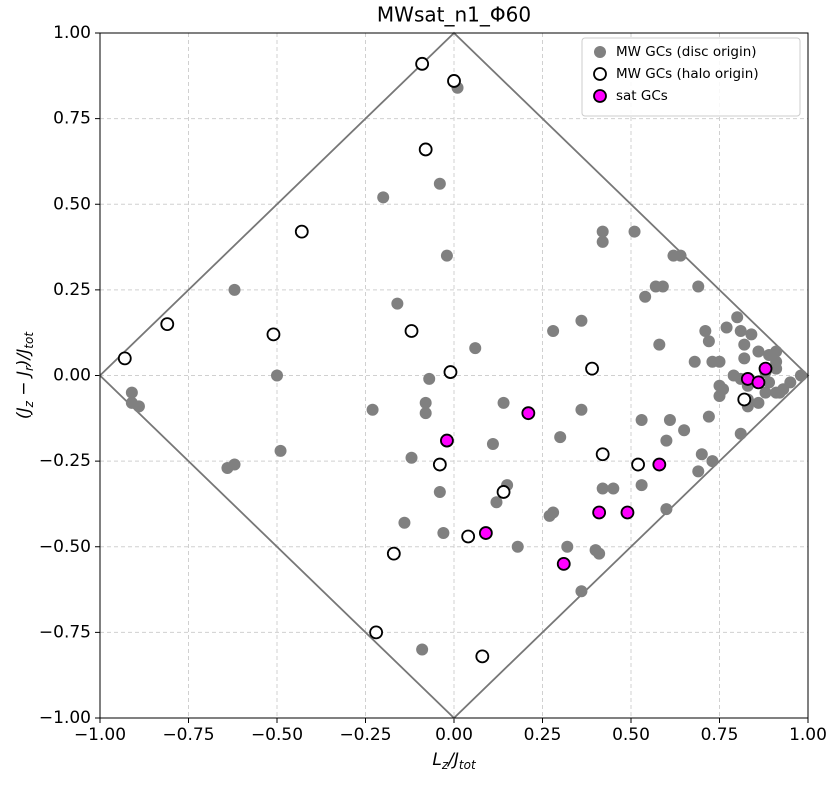  I want to click on legend-label: MW GCs (disc origin), so click(686, 52).